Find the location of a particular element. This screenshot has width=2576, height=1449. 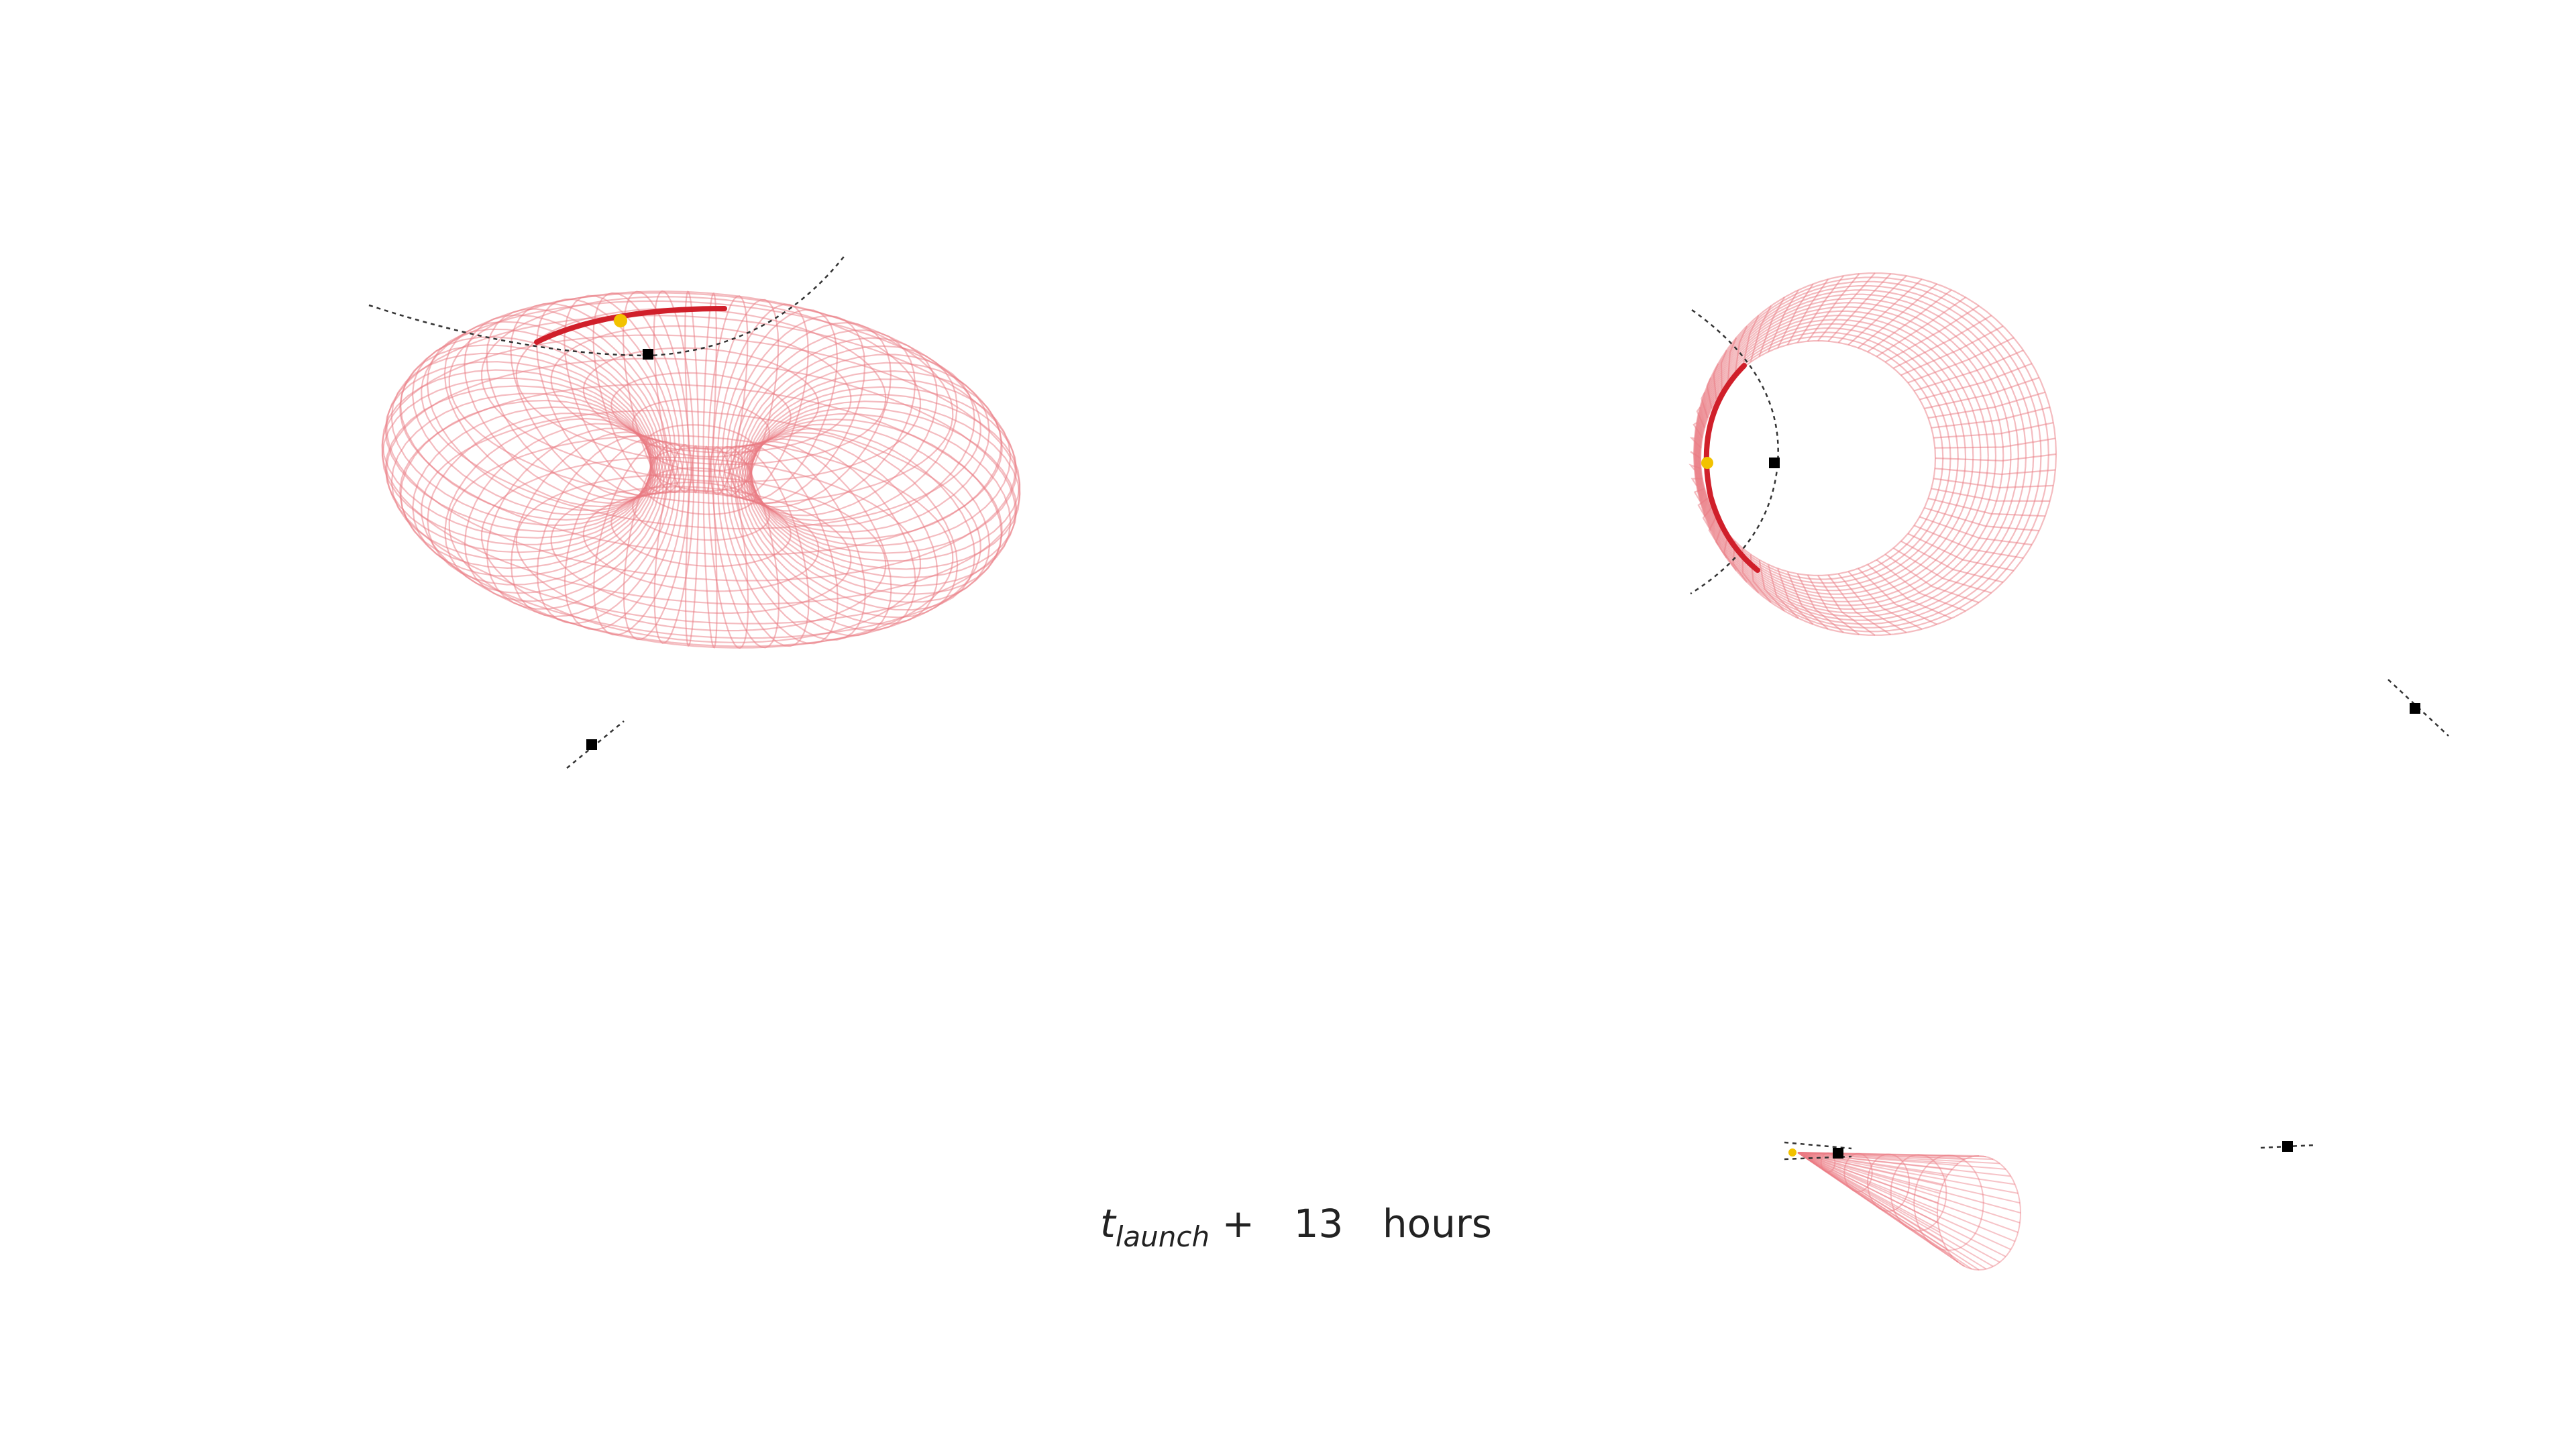

time-subscript: launch is located at coordinates (1162, 1236).